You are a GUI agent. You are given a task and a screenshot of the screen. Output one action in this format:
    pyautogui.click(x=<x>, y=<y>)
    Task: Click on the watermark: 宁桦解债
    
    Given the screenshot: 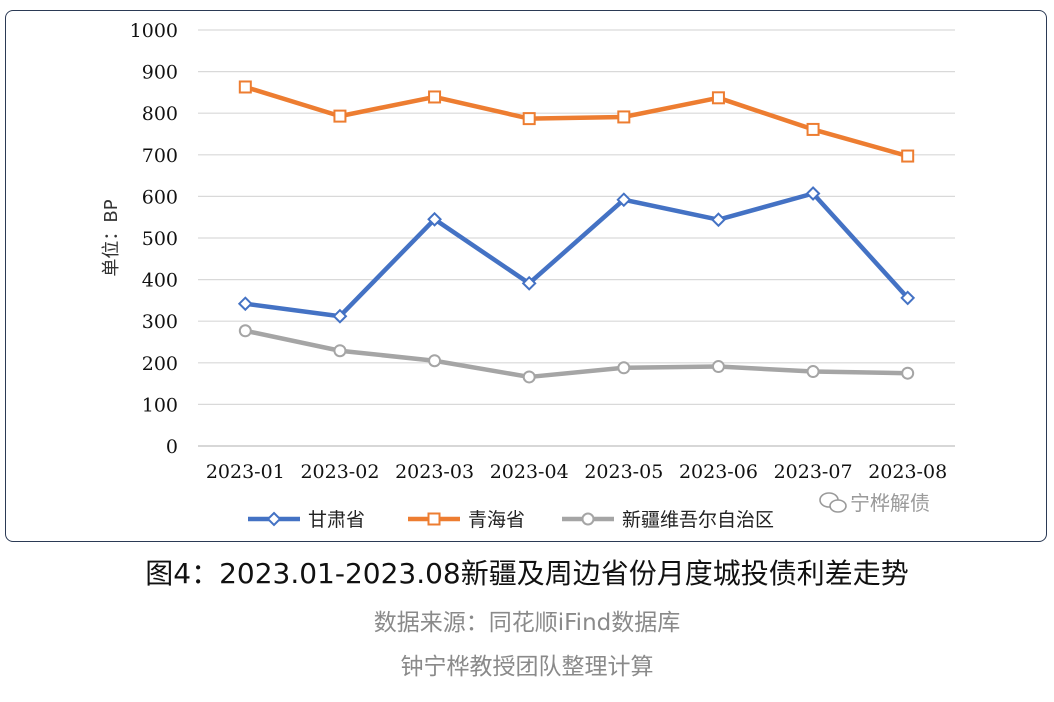 What is the action you would take?
    pyautogui.click(x=874, y=503)
    